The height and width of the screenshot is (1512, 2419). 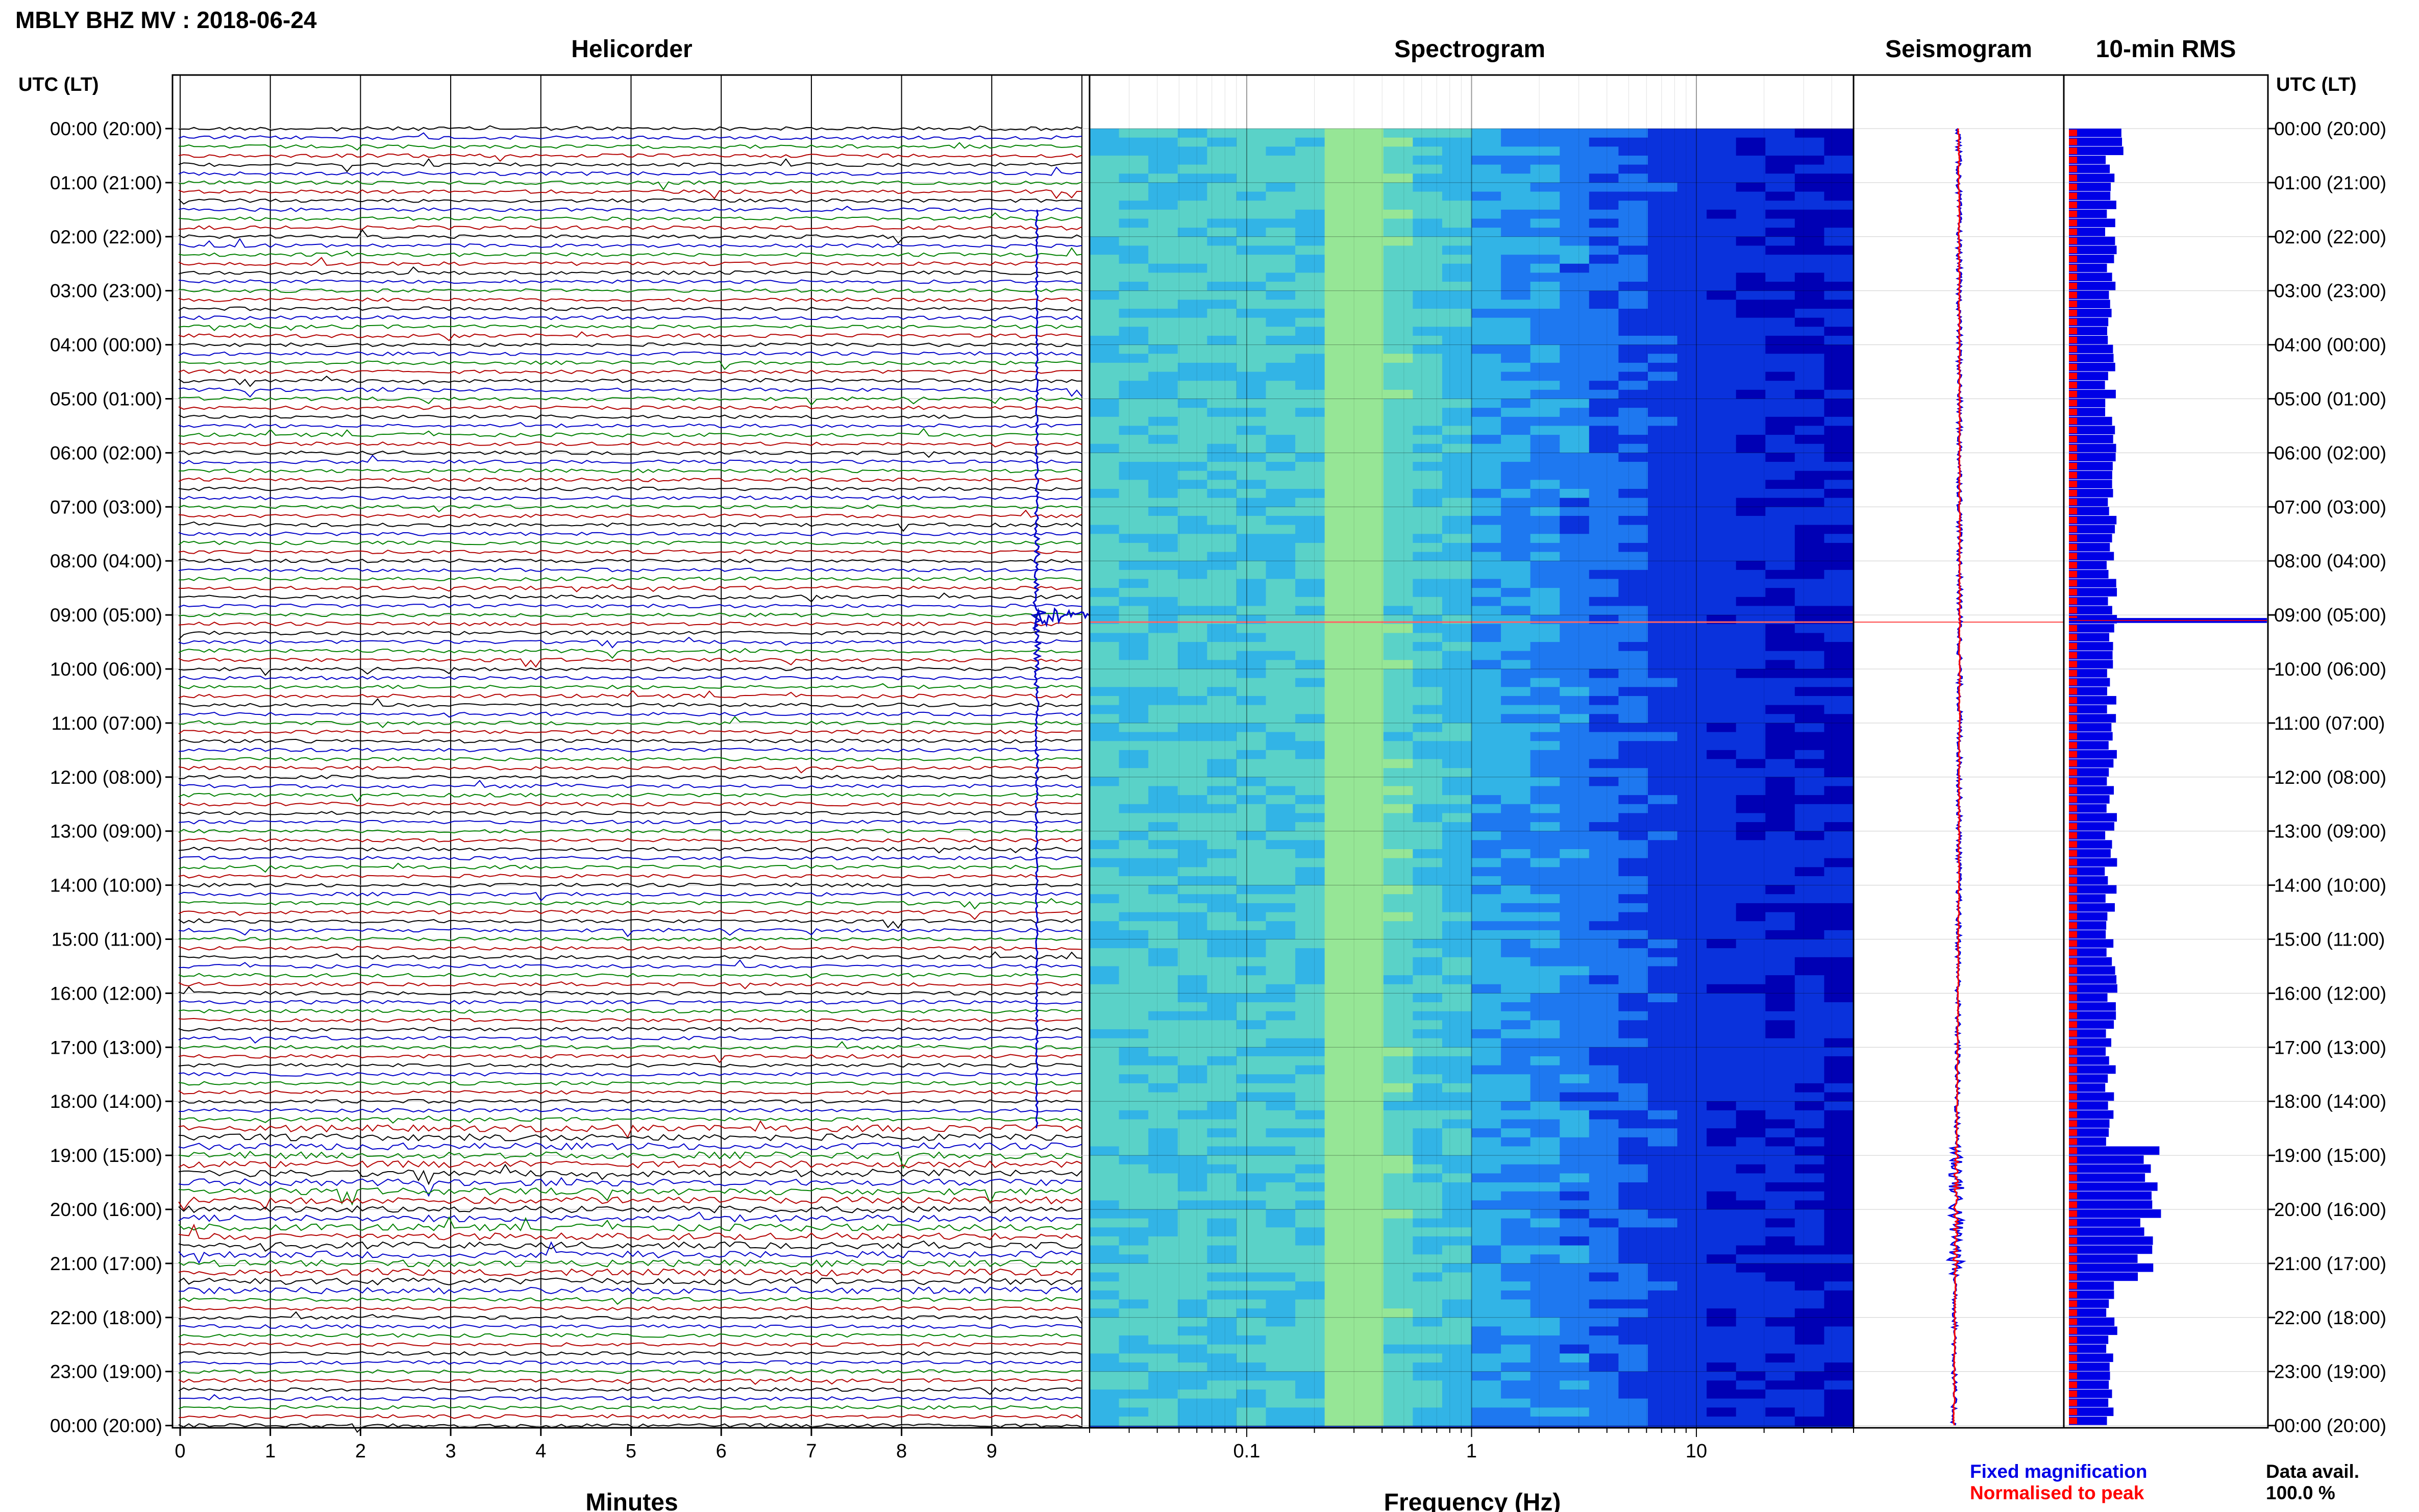 I want to click on time-tick-label-right: 11:00 (07:00), so click(x=2329, y=723).